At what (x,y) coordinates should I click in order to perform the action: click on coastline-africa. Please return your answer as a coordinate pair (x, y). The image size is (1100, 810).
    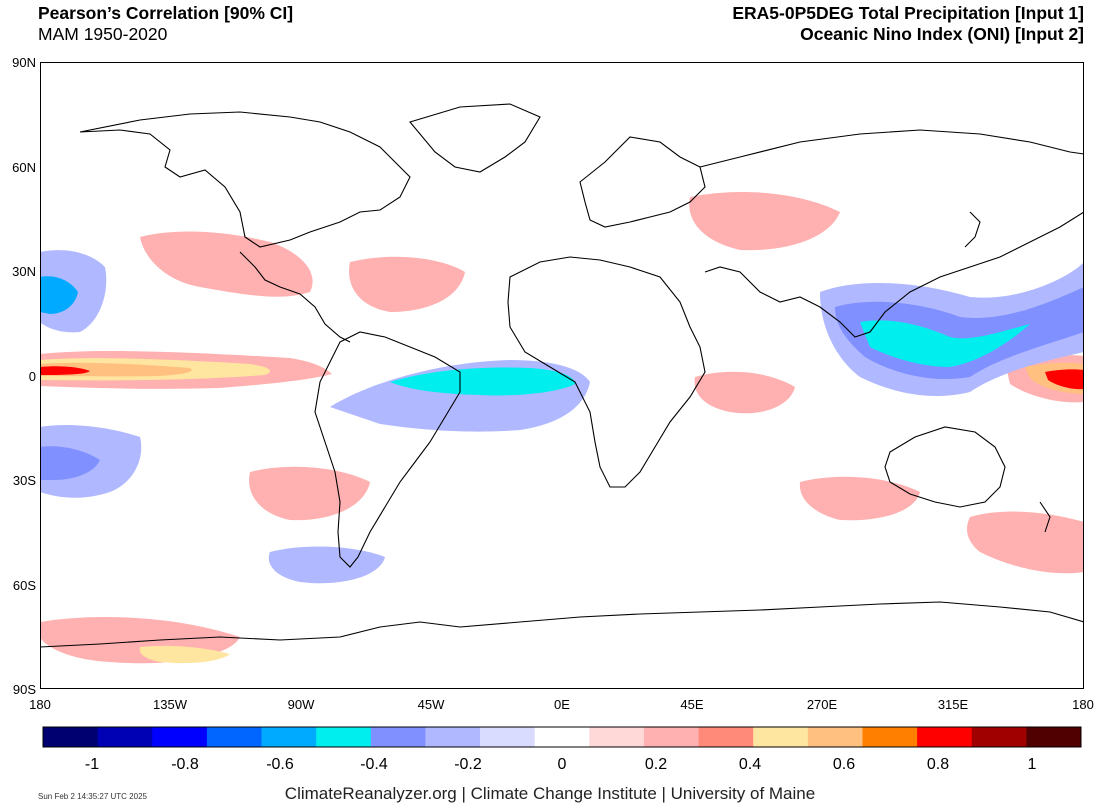
    Looking at the image, I should click on (606, 372).